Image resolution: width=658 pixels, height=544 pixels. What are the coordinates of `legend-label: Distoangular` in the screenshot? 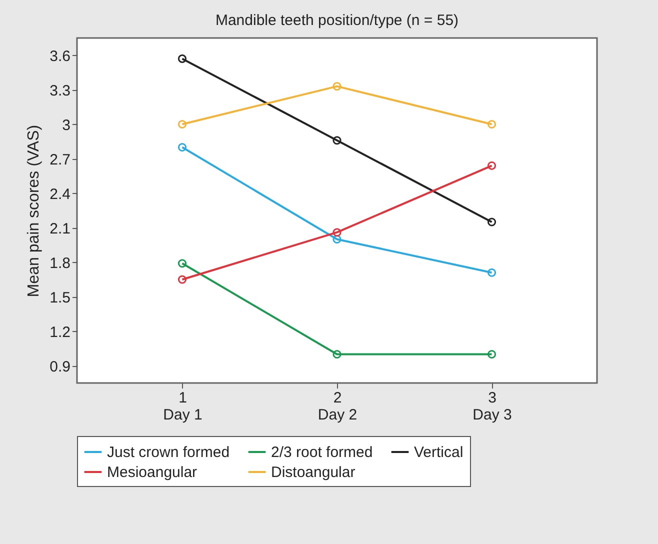 It's located at (313, 472).